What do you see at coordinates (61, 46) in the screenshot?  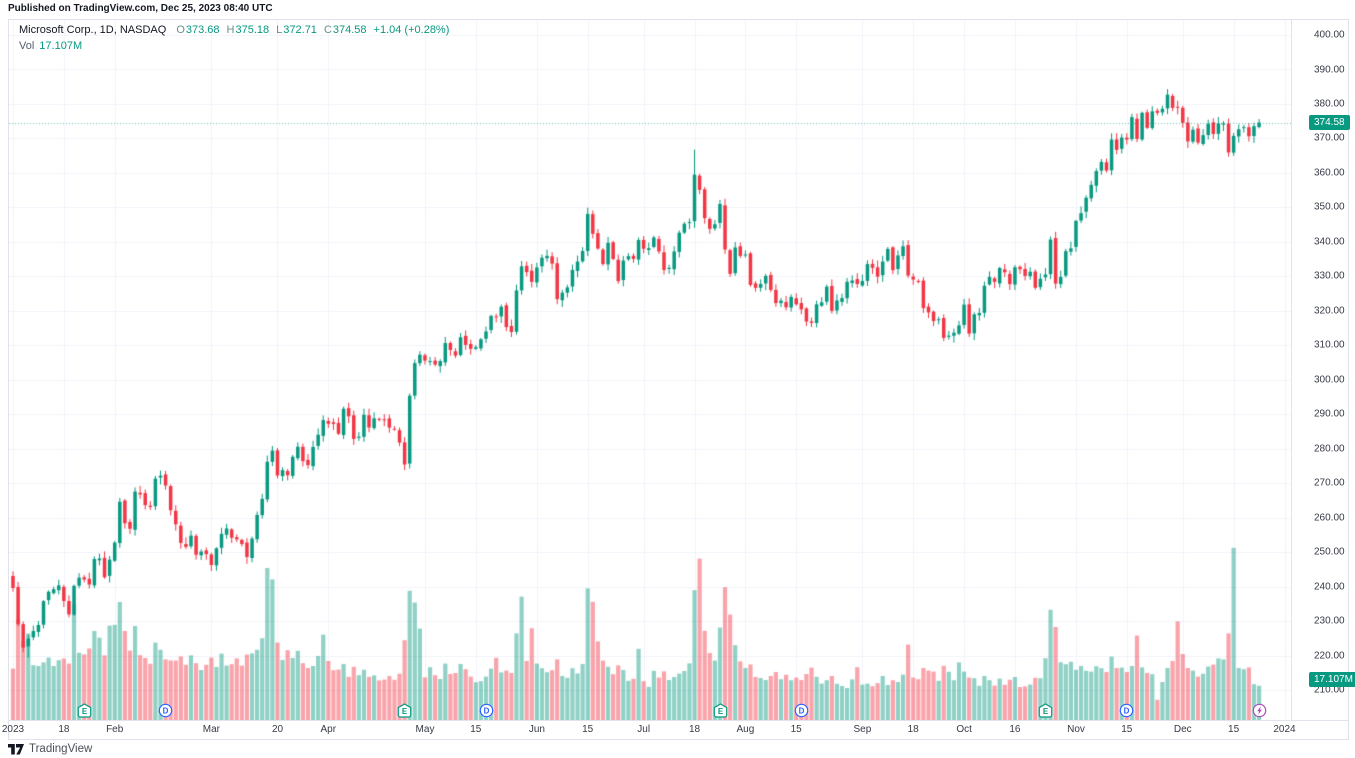 I see `volume-value: 17.107M` at bounding box center [61, 46].